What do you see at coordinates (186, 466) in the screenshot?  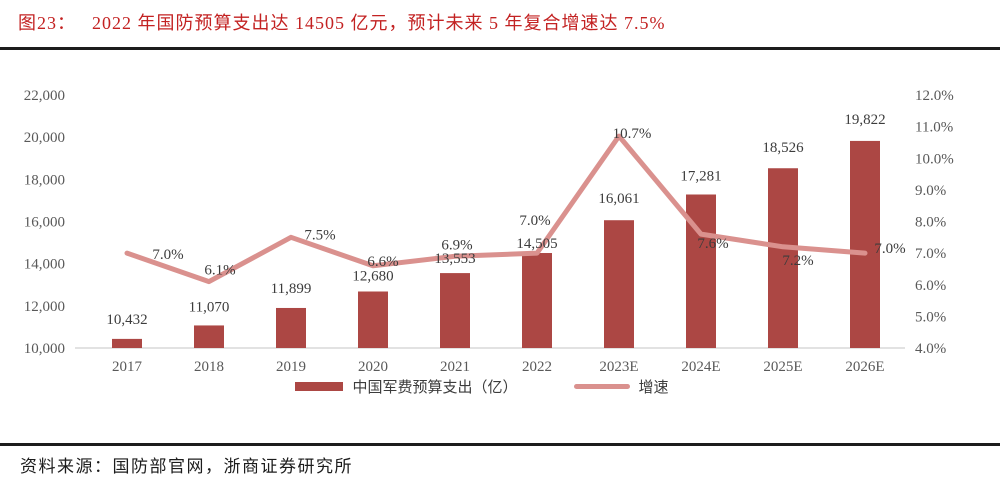 I see `source-note: 资料来源：国防部官网，浙商证券研究所` at bounding box center [186, 466].